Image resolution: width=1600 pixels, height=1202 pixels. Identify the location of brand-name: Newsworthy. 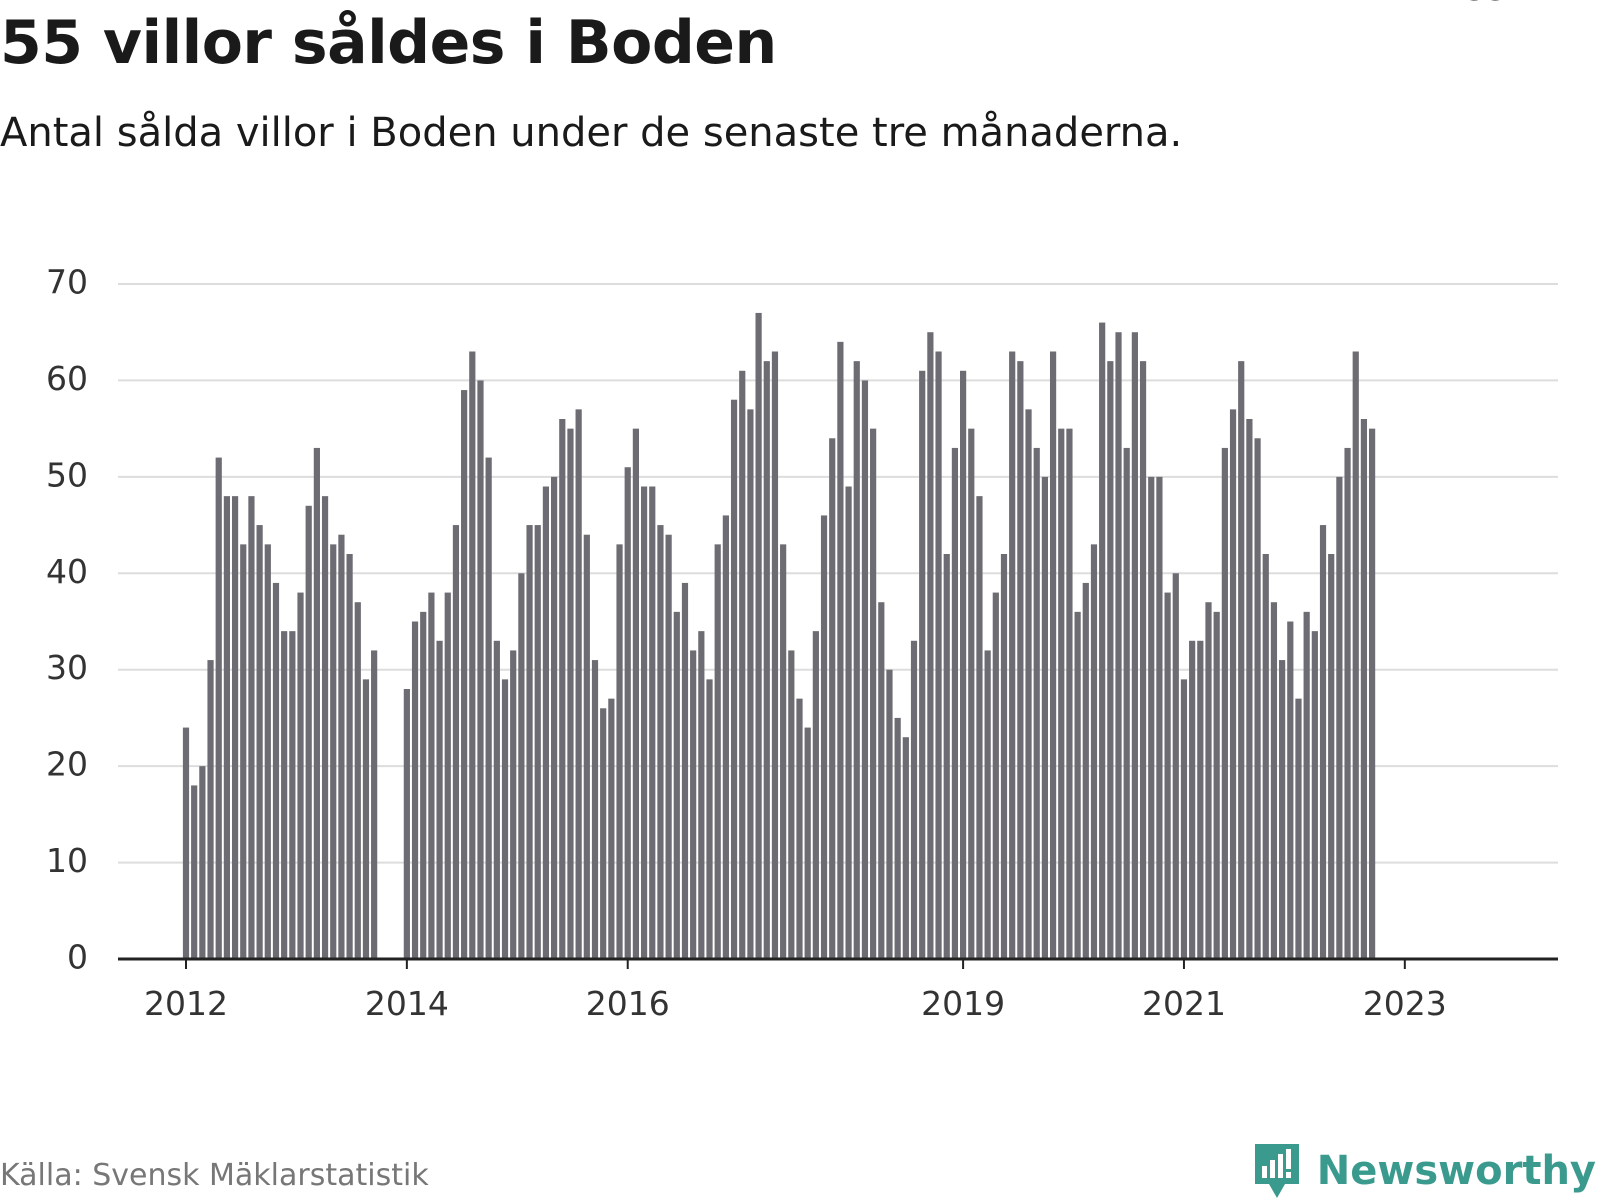
(1456, 1171).